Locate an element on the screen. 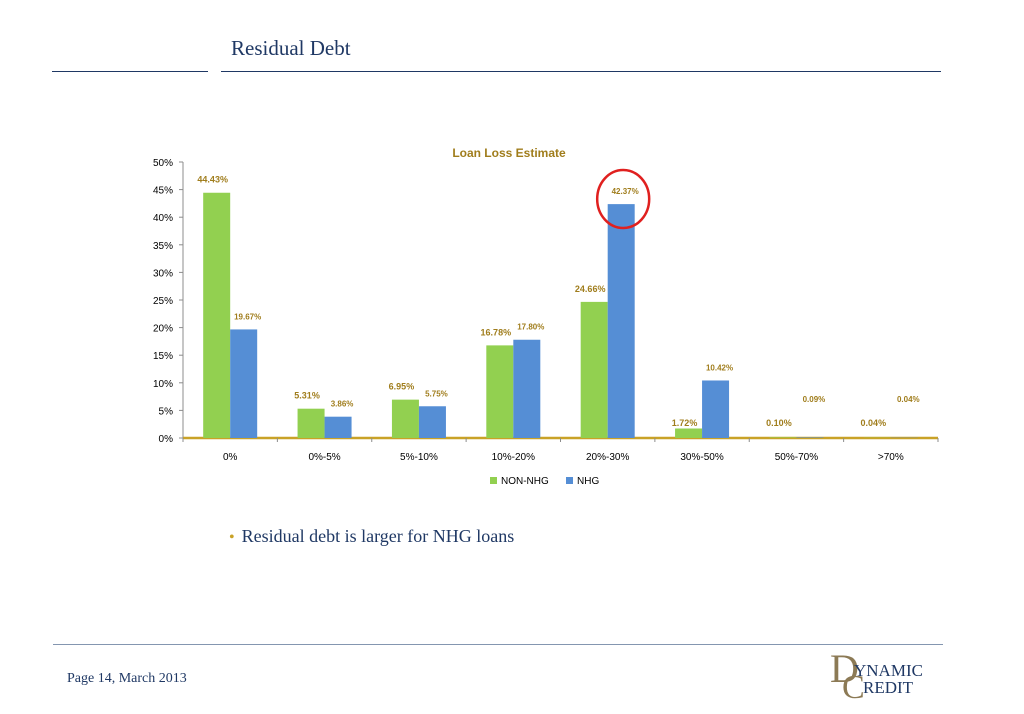  y-tick-label: 25% is located at coordinates (163, 301).